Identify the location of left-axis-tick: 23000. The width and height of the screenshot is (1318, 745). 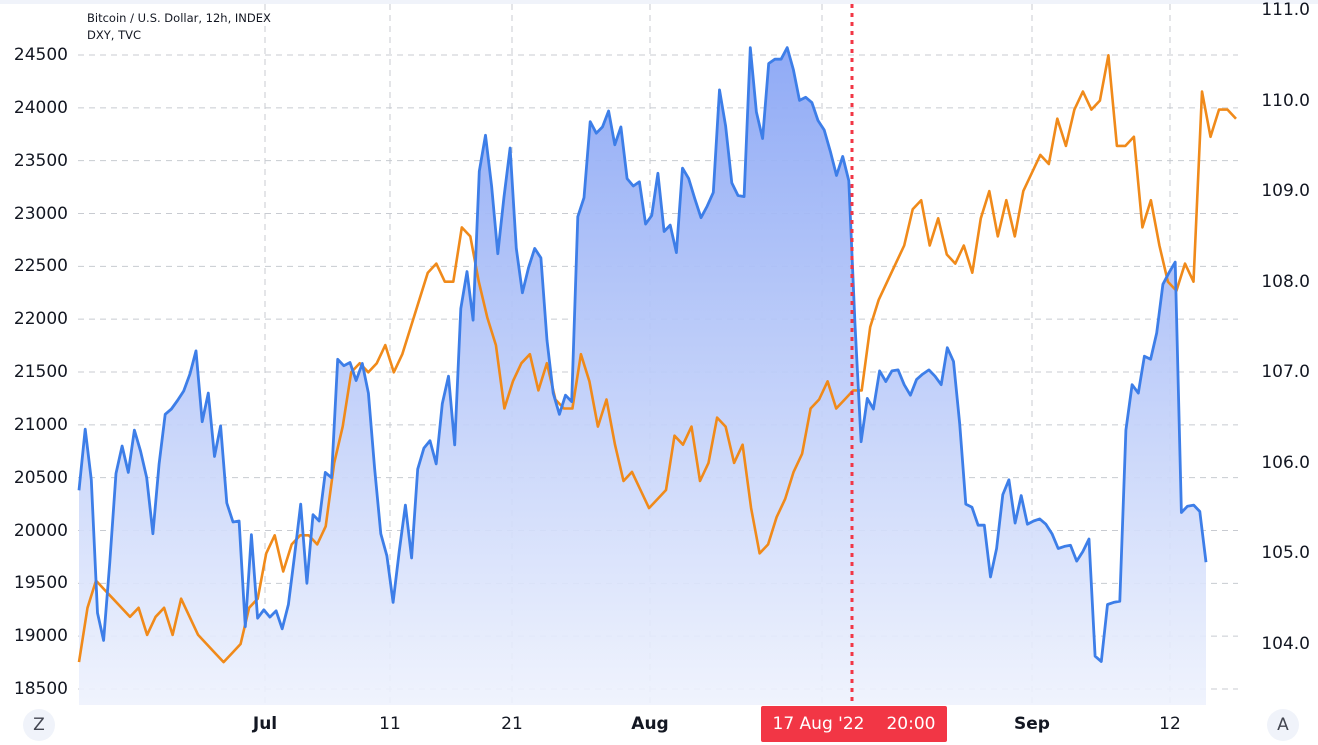
(40, 213).